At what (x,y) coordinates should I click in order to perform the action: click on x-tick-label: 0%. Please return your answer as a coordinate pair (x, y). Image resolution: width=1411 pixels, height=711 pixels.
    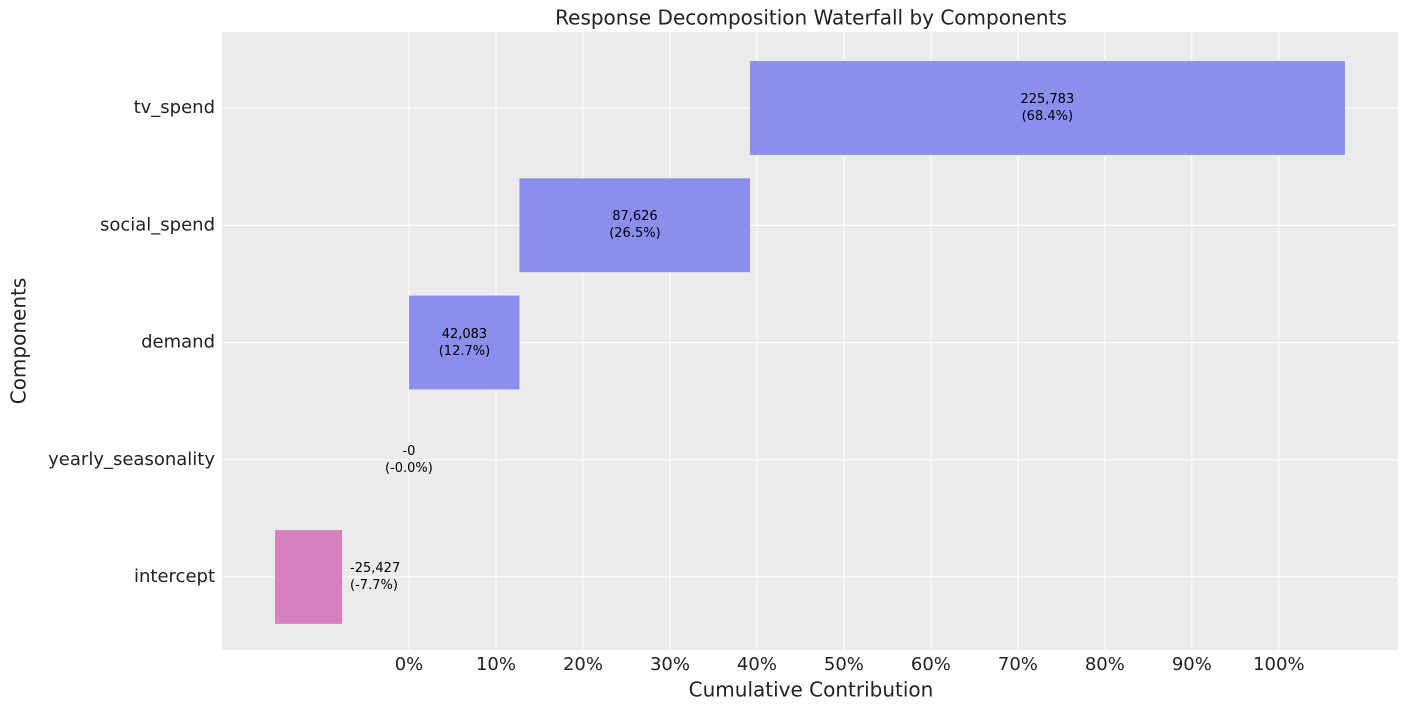
    Looking at the image, I should click on (409, 664).